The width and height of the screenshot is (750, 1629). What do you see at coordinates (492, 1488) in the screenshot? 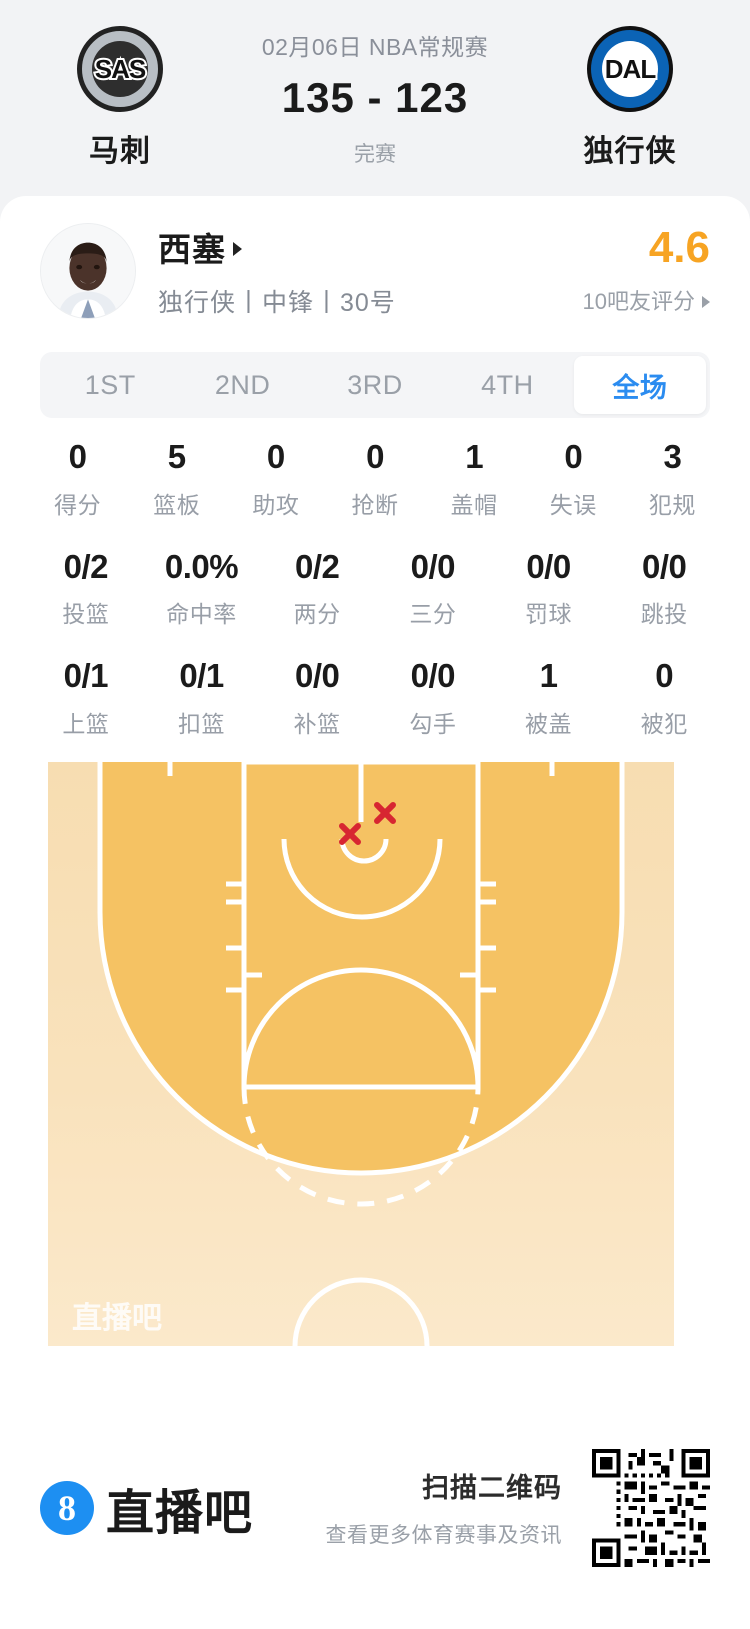
I see `scan-title: 扫描二维码` at bounding box center [492, 1488].